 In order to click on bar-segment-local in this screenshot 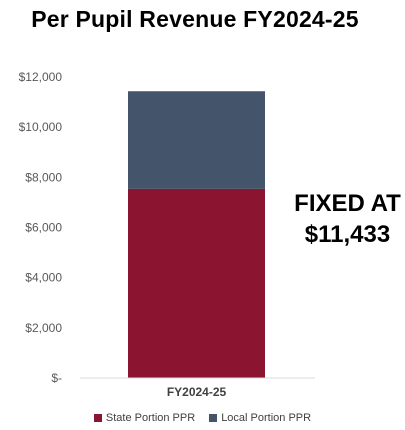, I will do `click(196, 140)`.